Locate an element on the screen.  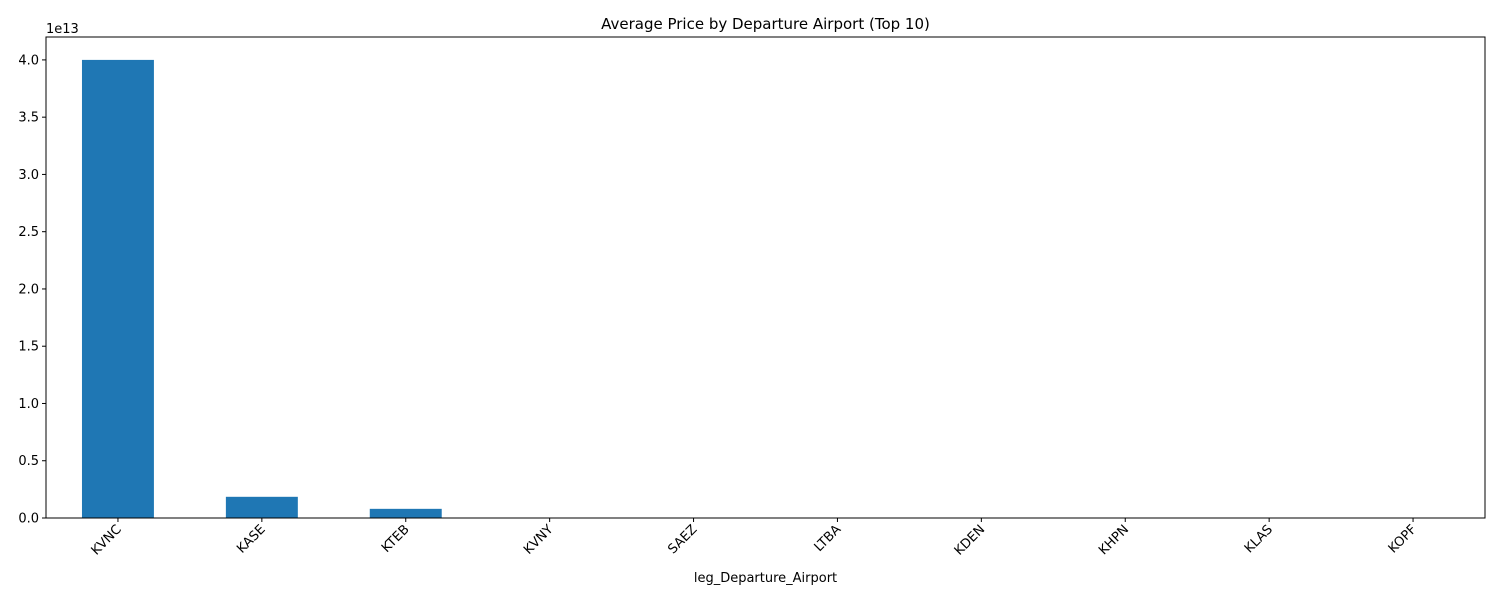
x-tick-label: KOPF is located at coordinates (1403, 539).